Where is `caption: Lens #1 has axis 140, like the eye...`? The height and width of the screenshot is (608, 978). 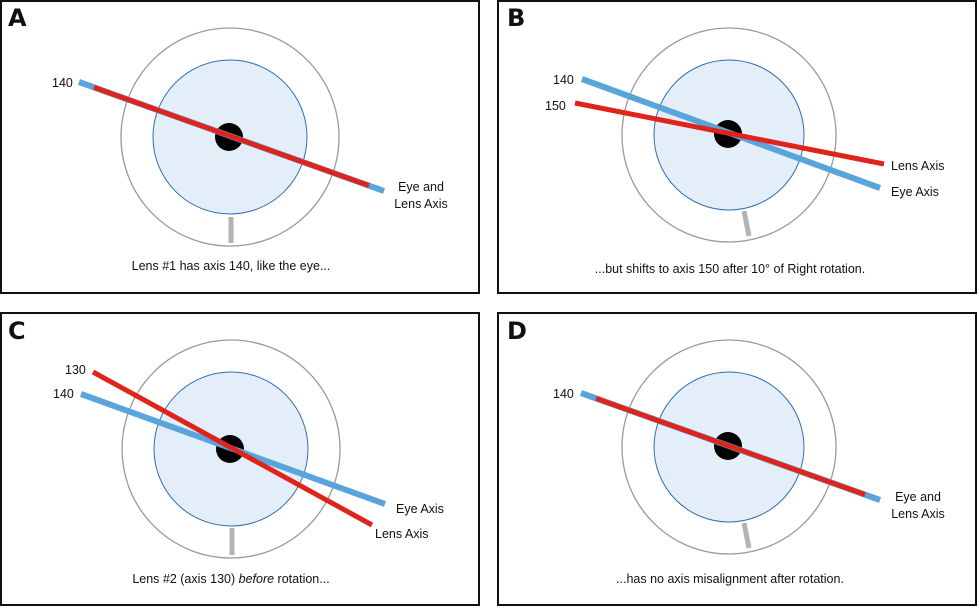
caption: Lens #1 has axis 140, like the eye... is located at coordinates (231, 266).